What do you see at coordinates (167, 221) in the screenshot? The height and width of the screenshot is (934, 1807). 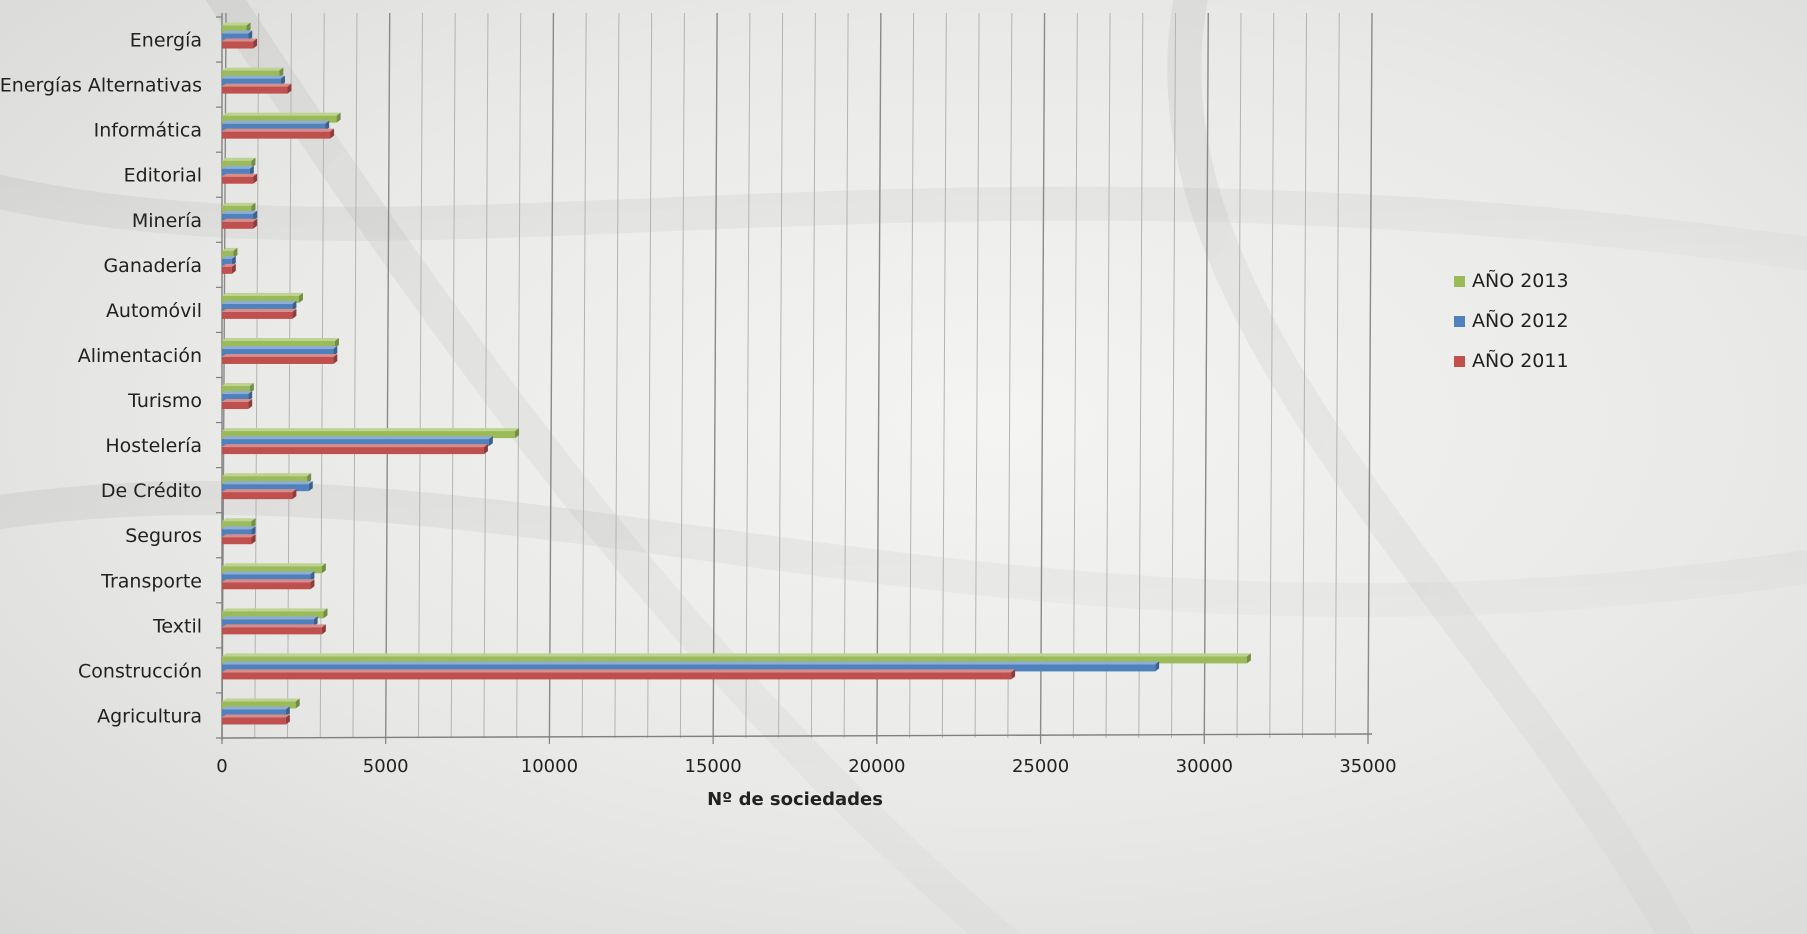 I see `category-label: Minería` at bounding box center [167, 221].